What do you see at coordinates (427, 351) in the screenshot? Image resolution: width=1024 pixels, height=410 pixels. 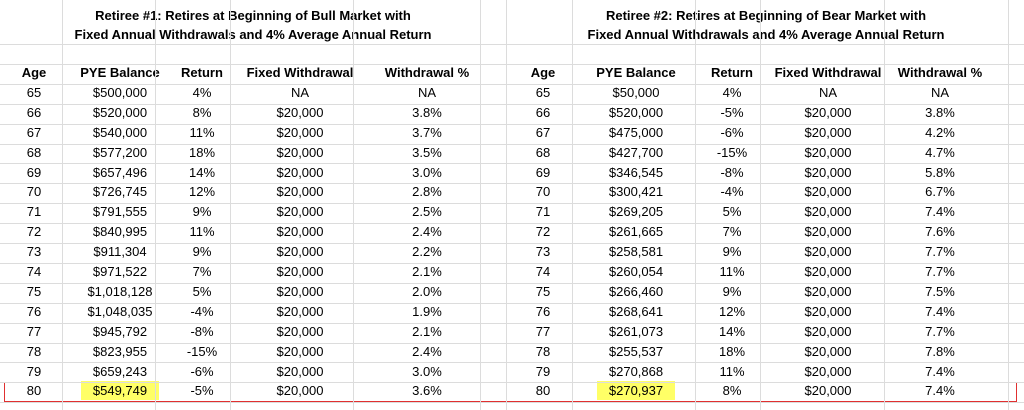 I see `table-cell: 2.4%` at bounding box center [427, 351].